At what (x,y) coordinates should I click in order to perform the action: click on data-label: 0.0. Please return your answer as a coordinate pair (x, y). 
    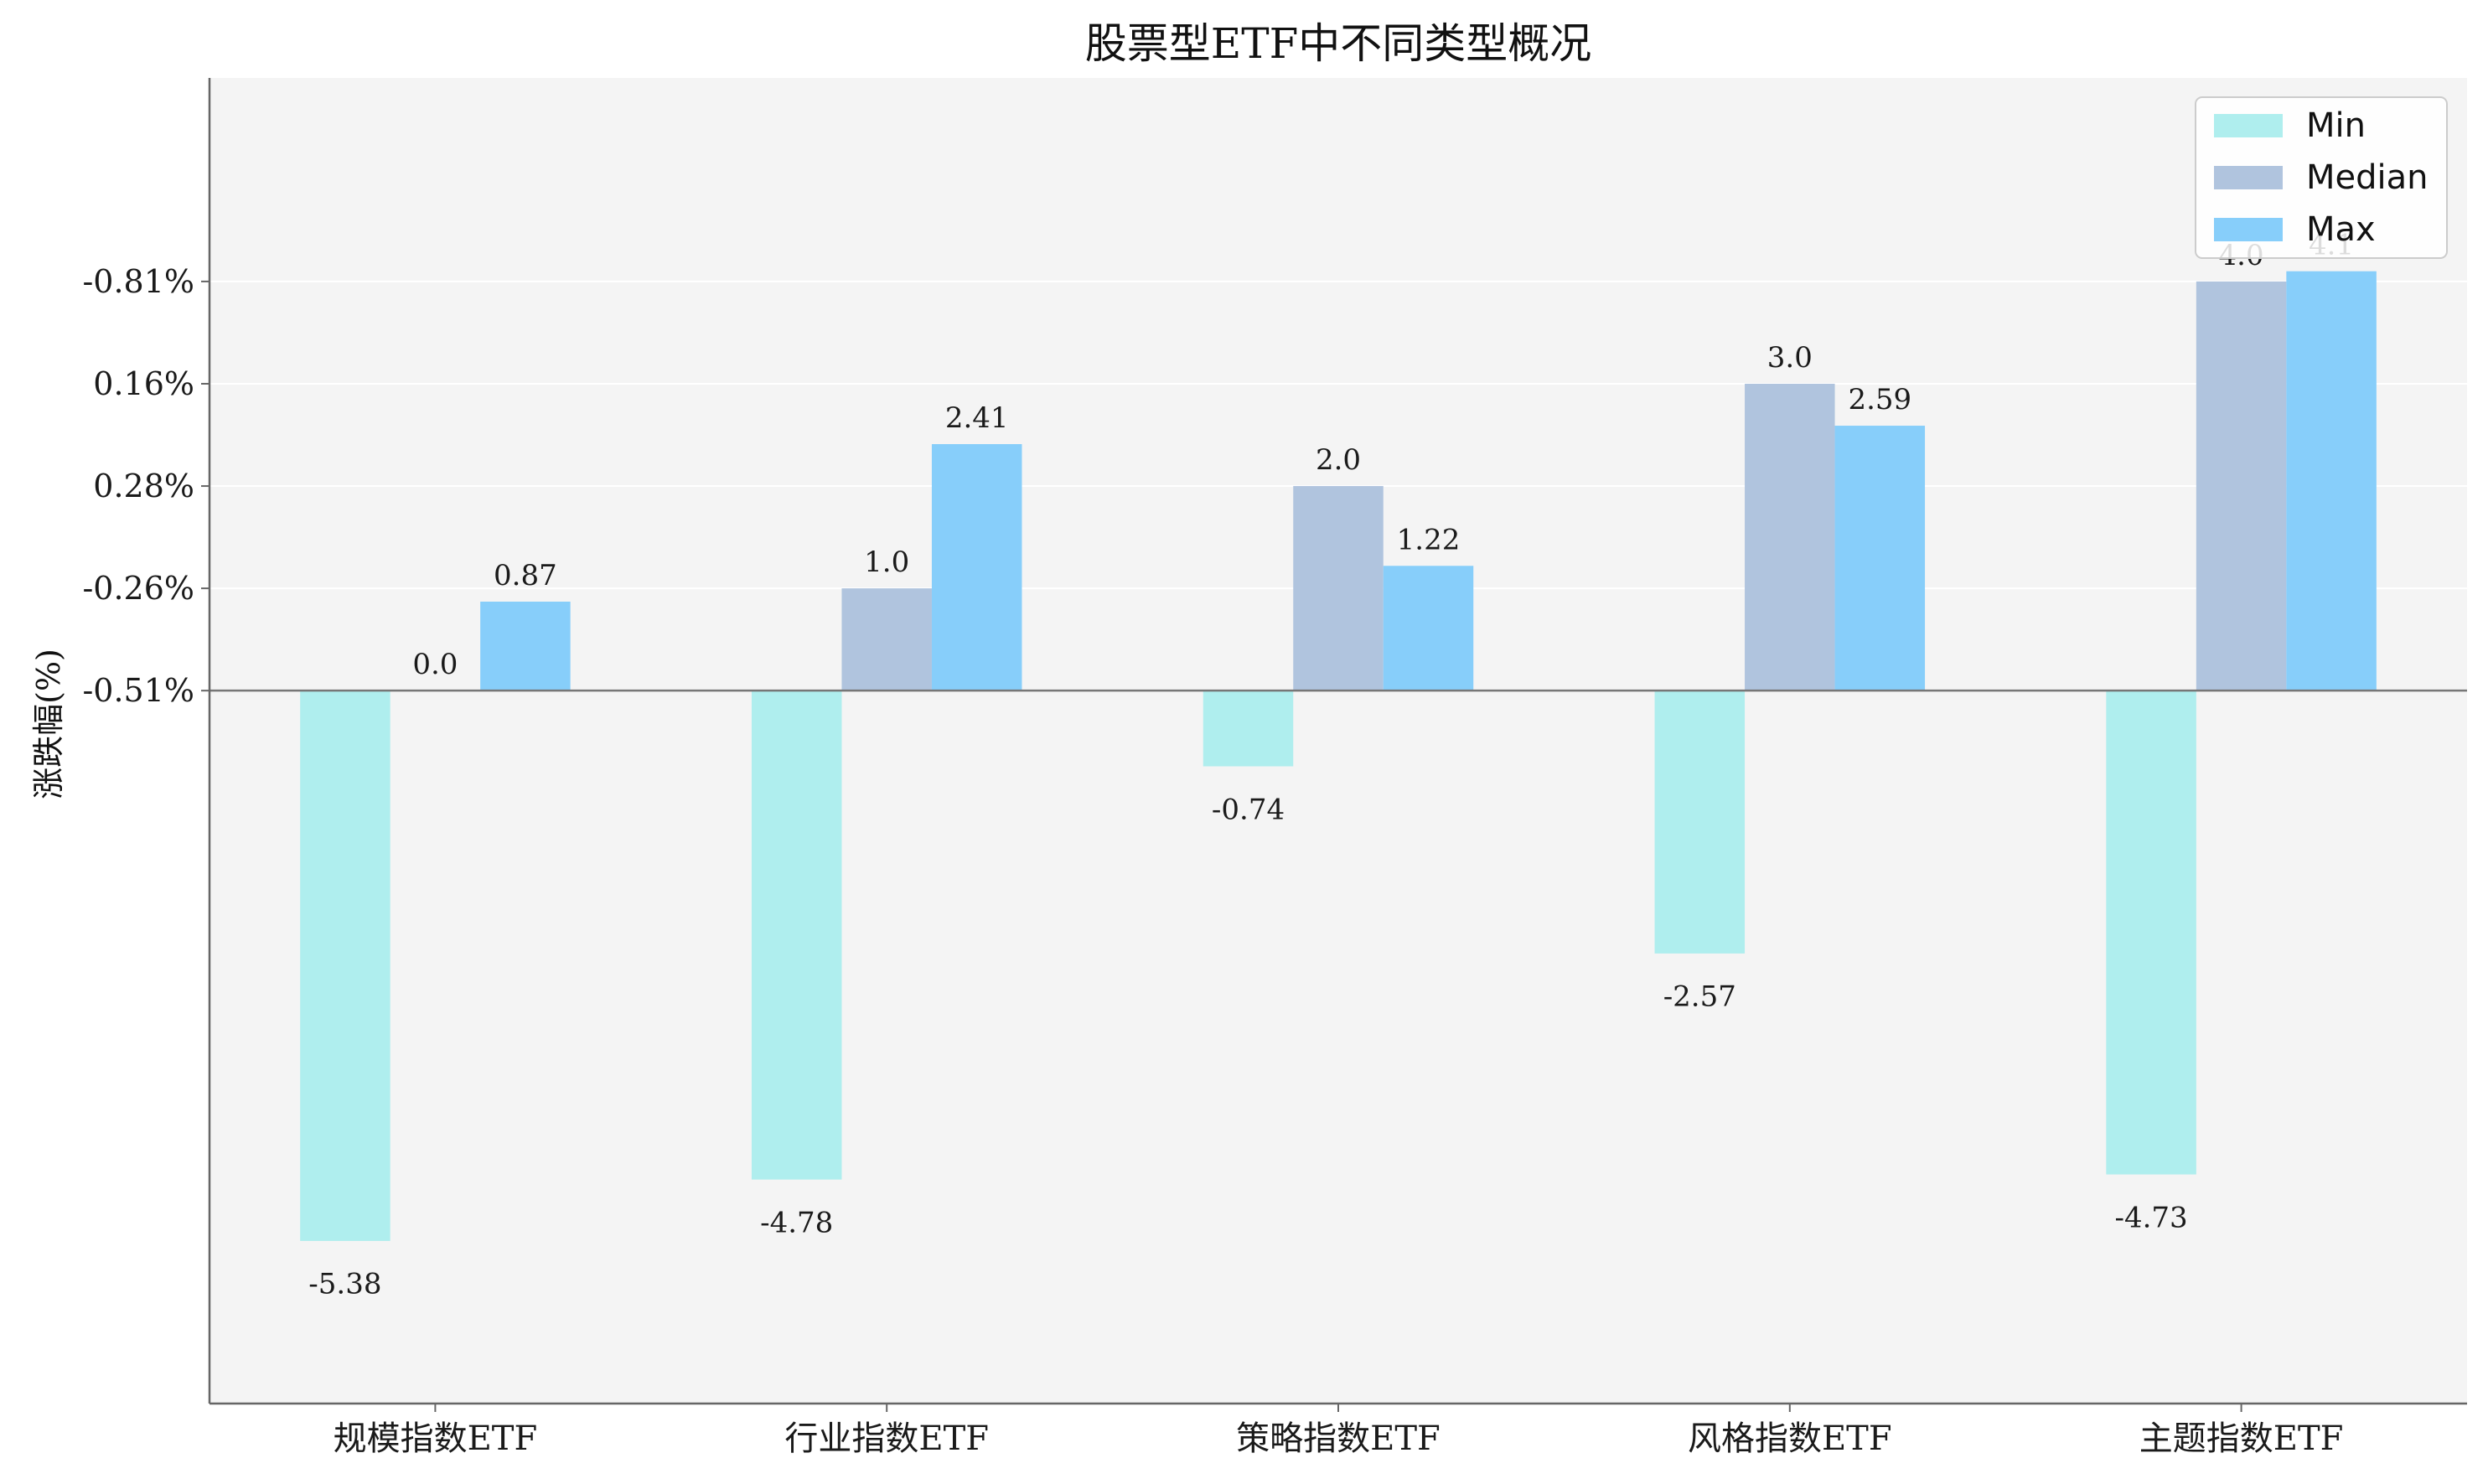
    Looking at the image, I should click on (435, 664).